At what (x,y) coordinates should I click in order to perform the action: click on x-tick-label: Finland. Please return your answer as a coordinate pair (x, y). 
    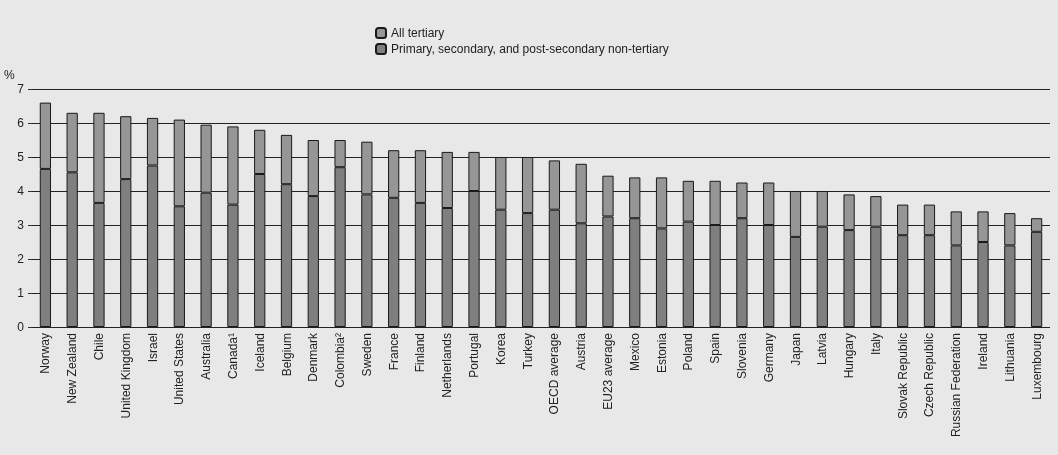
    Looking at the image, I should click on (420, 353).